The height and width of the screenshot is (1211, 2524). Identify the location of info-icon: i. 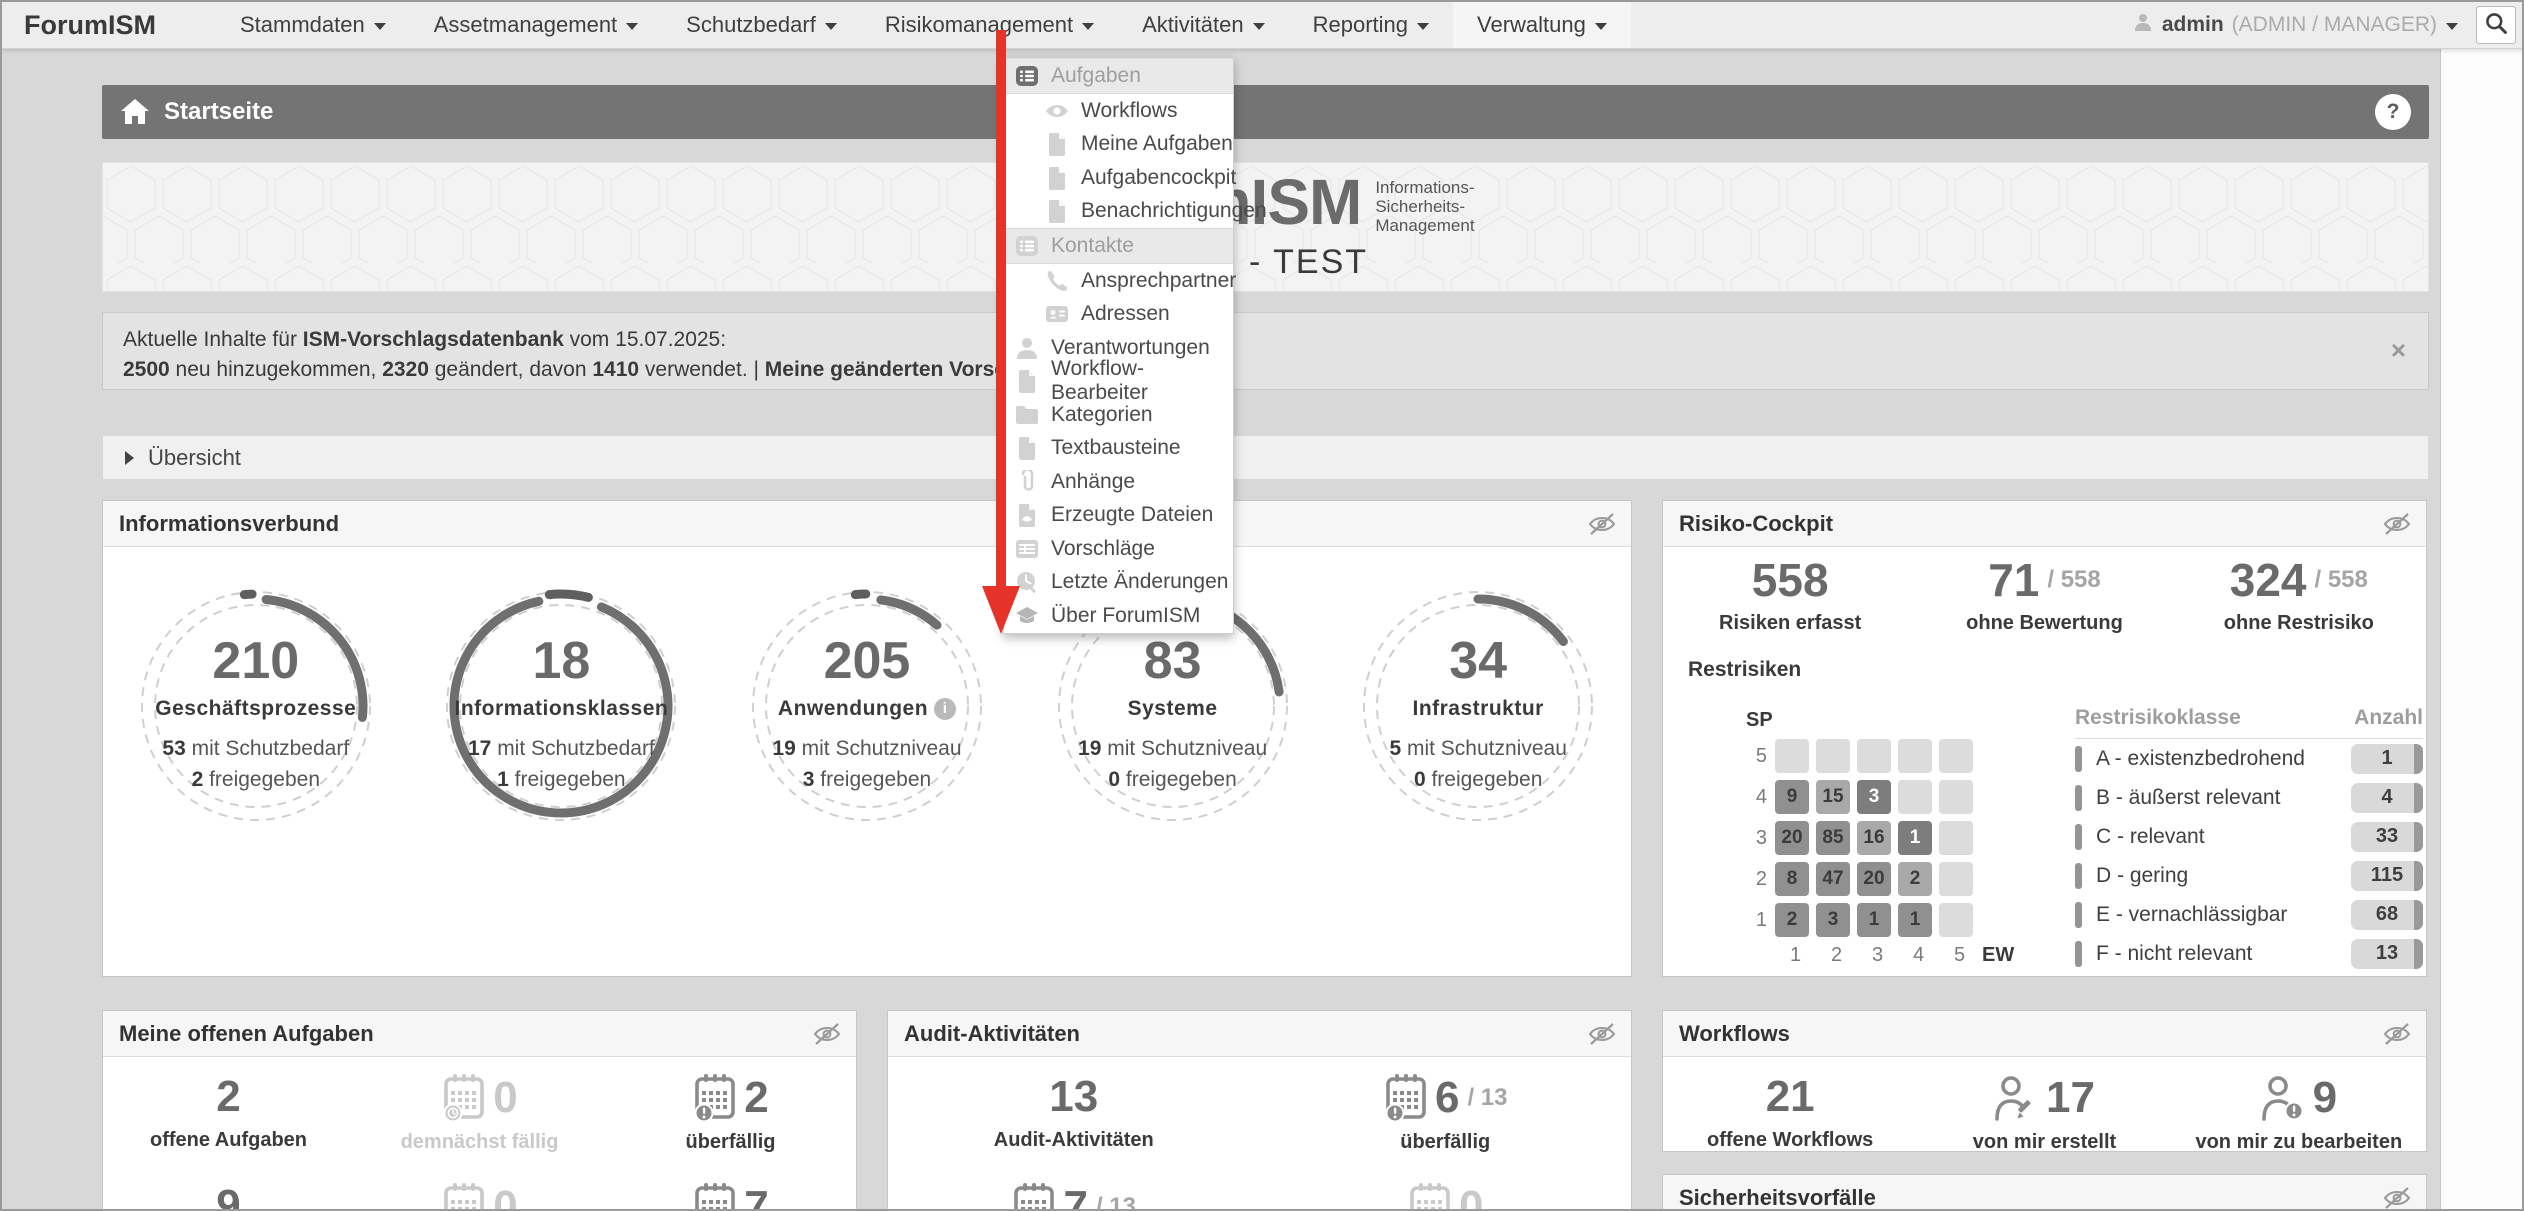
(945, 708).